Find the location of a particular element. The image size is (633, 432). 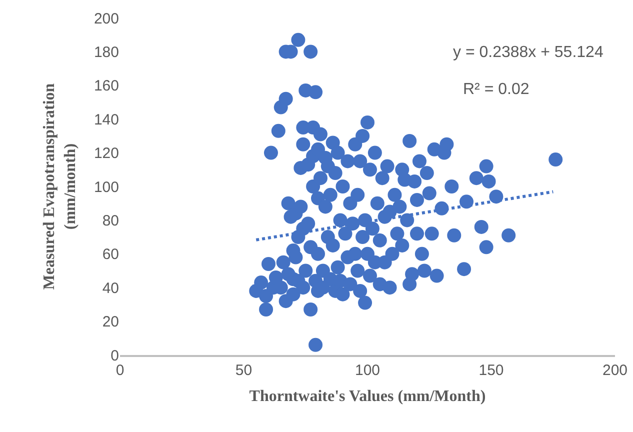

y-tick-label: 160 is located at coordinates (106, 86).